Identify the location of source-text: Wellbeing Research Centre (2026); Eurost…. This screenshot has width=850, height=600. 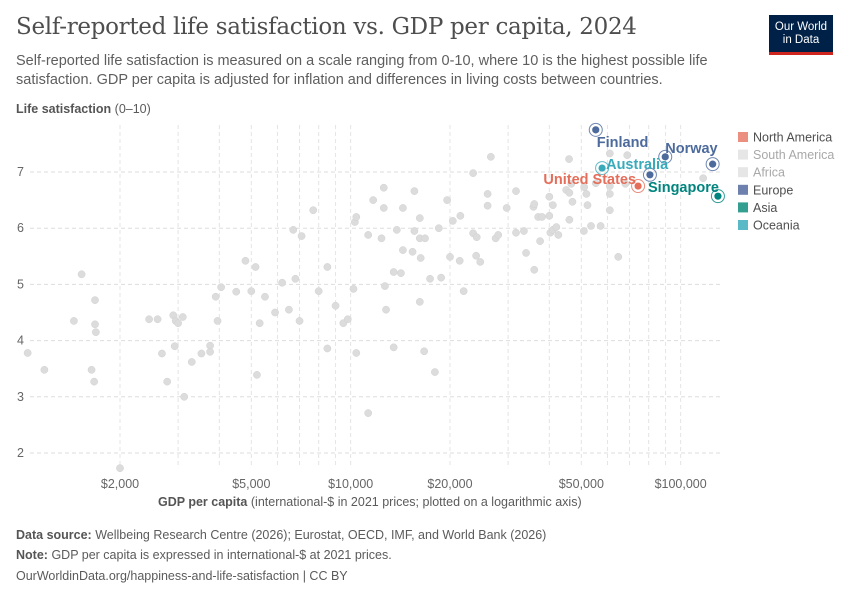
(321, 535).